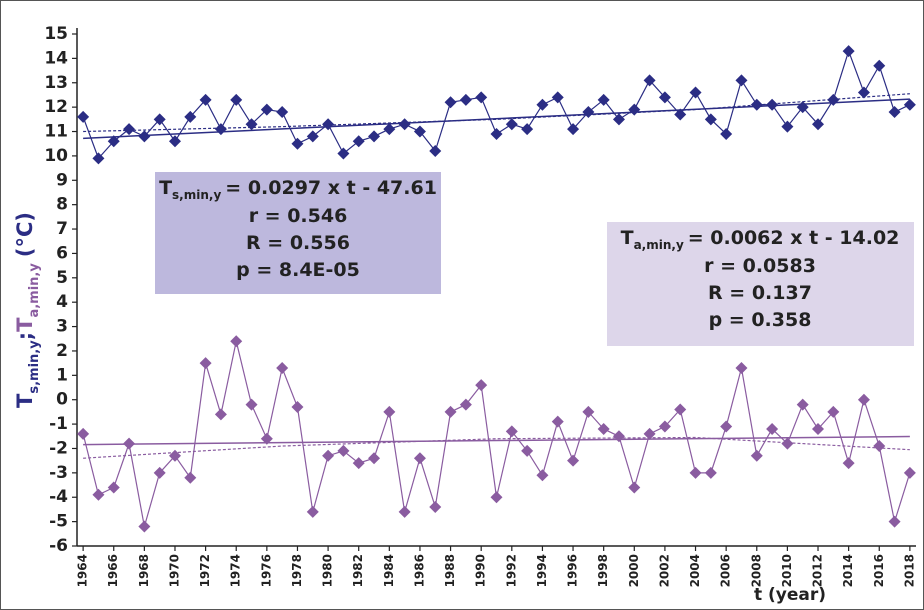 The height and width of the screenshot is (610, 924). What do you see at coordinates (760, 239) in the screenshot?
I see `annotation-equation: Ta,min,y = 0.0062 x t - 14.02` at bounding box center [760, 239].